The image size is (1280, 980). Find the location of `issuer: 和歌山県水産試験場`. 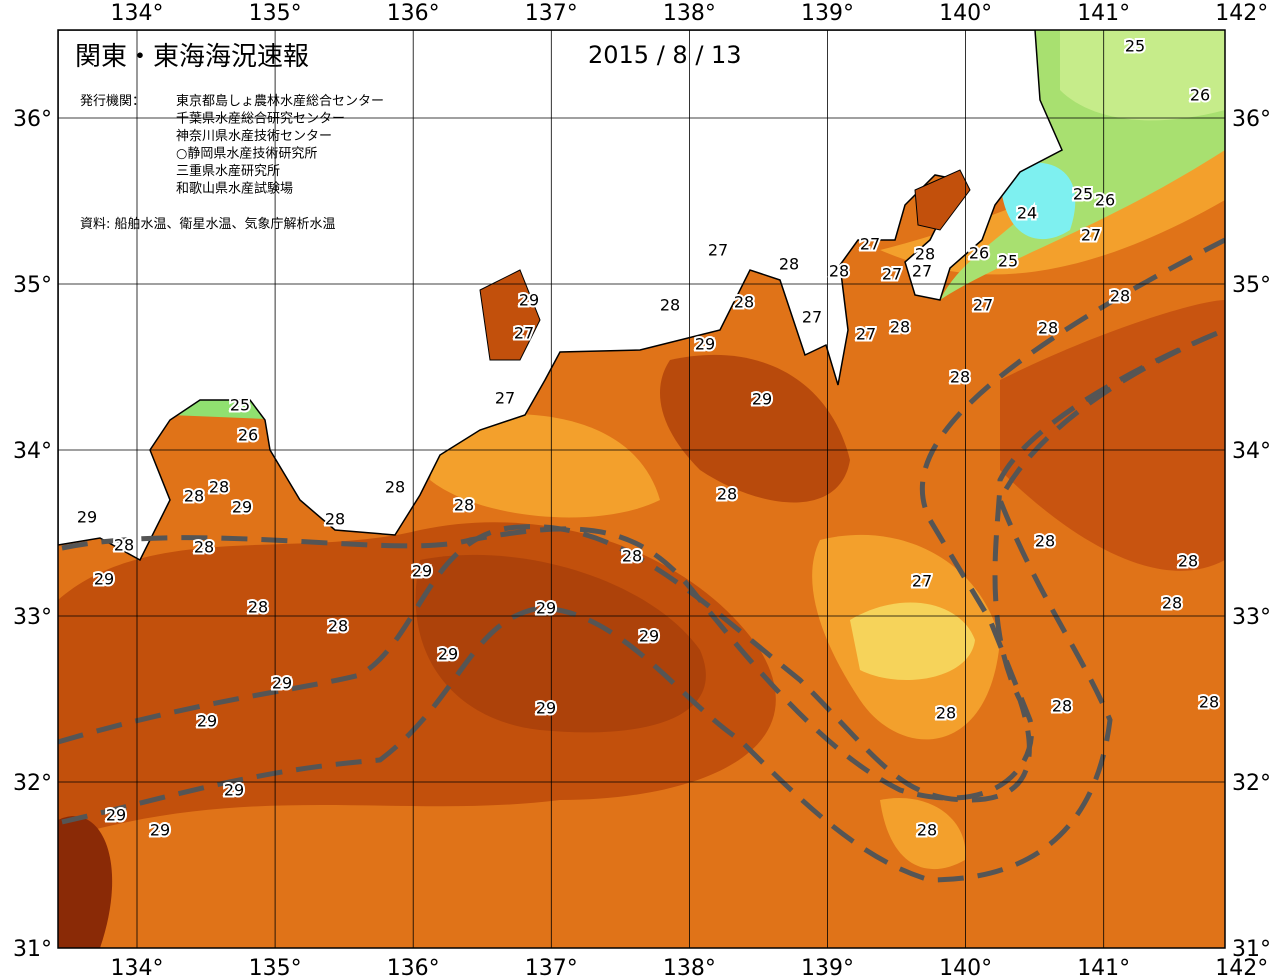

issuer: 和歌山県水産試験場 is located at coordinates (234, 189).